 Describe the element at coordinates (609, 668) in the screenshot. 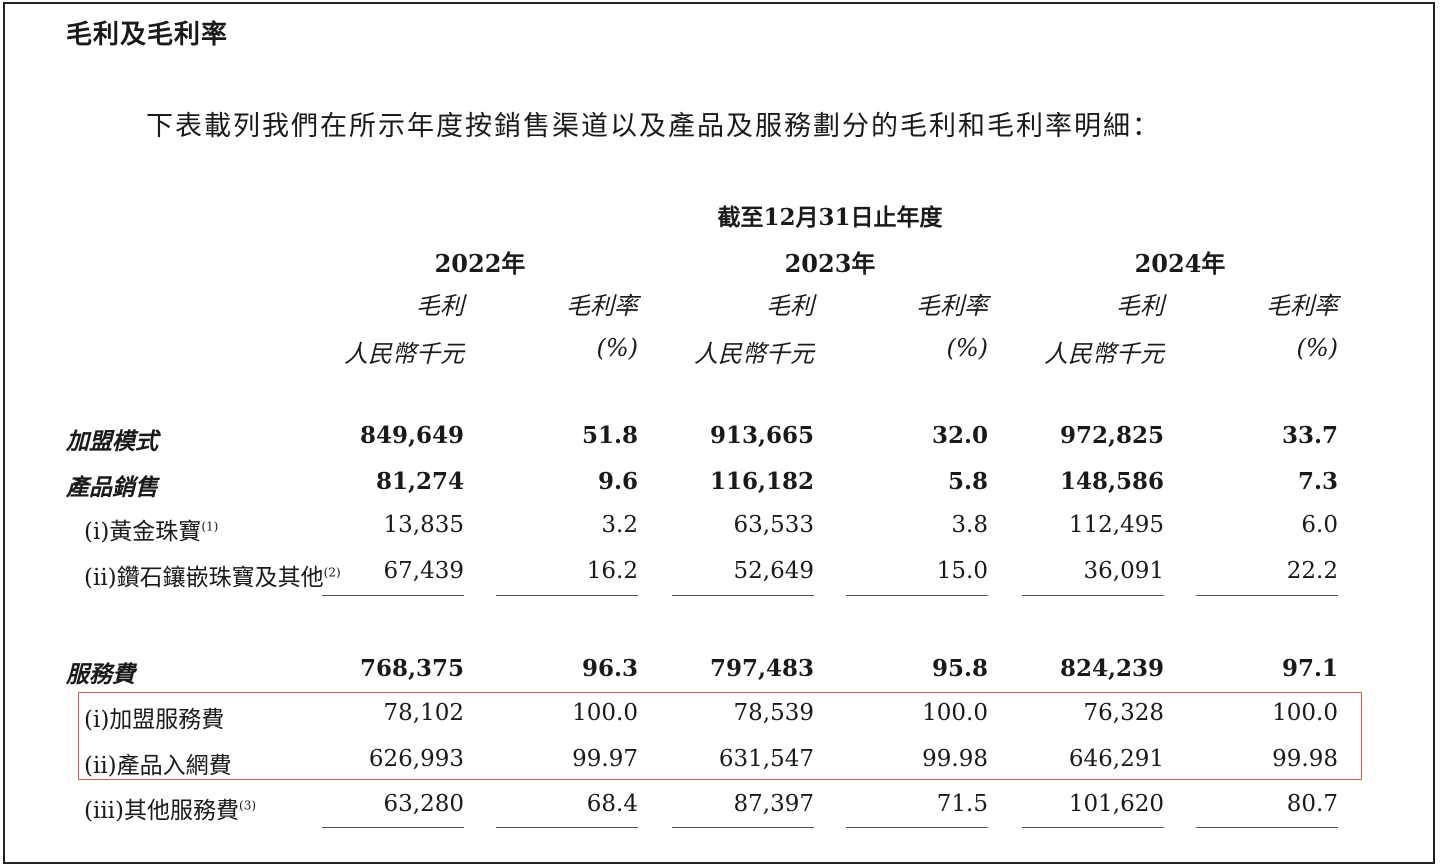

I see `table-cell: 96.3` at that location.